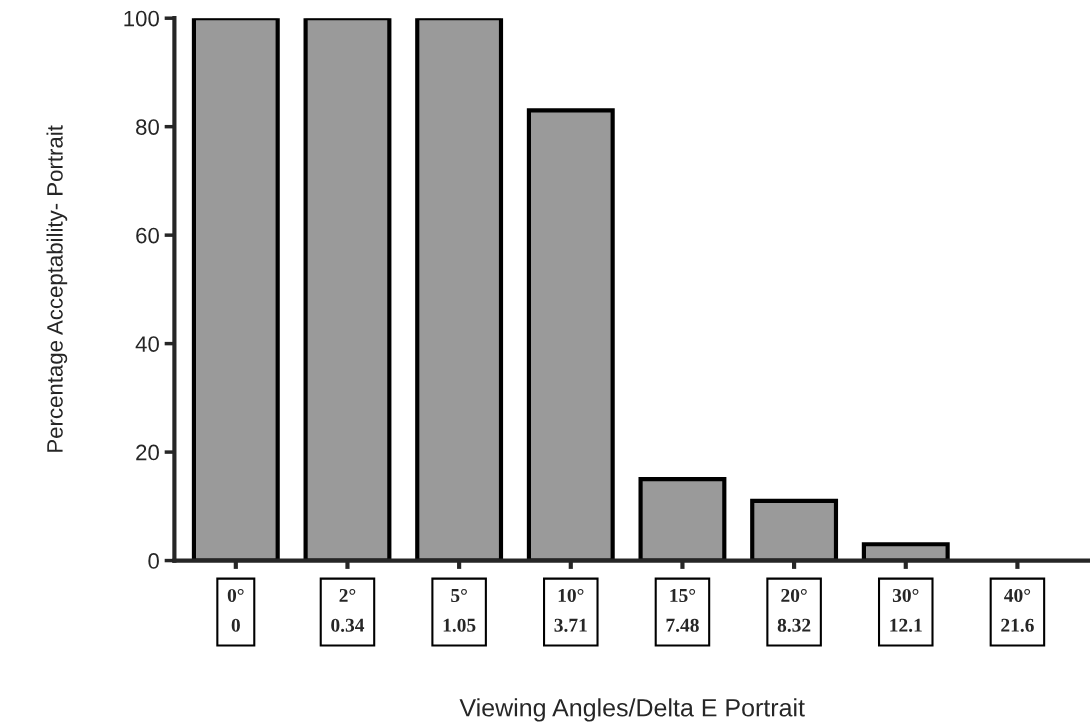  What do you see at coordinates (459, 610) in the screenshot?
I see `x-tick-label: 5° 1.05` at bounding box center [459, 610].